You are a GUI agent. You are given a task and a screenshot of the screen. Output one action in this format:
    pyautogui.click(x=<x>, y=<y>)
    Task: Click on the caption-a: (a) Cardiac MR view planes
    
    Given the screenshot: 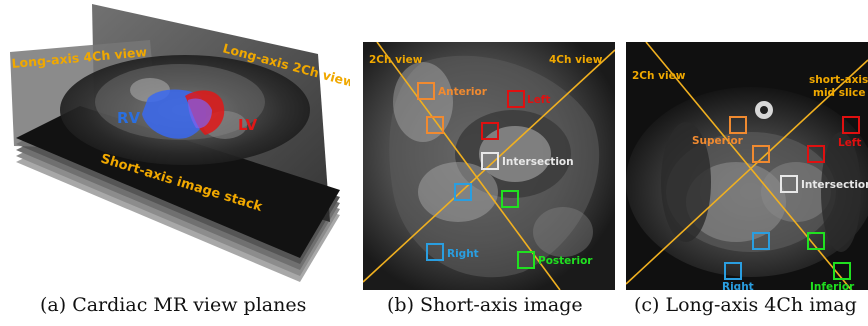 What is the action you would take?
    pyautogui.click(x=173, y=305)
    